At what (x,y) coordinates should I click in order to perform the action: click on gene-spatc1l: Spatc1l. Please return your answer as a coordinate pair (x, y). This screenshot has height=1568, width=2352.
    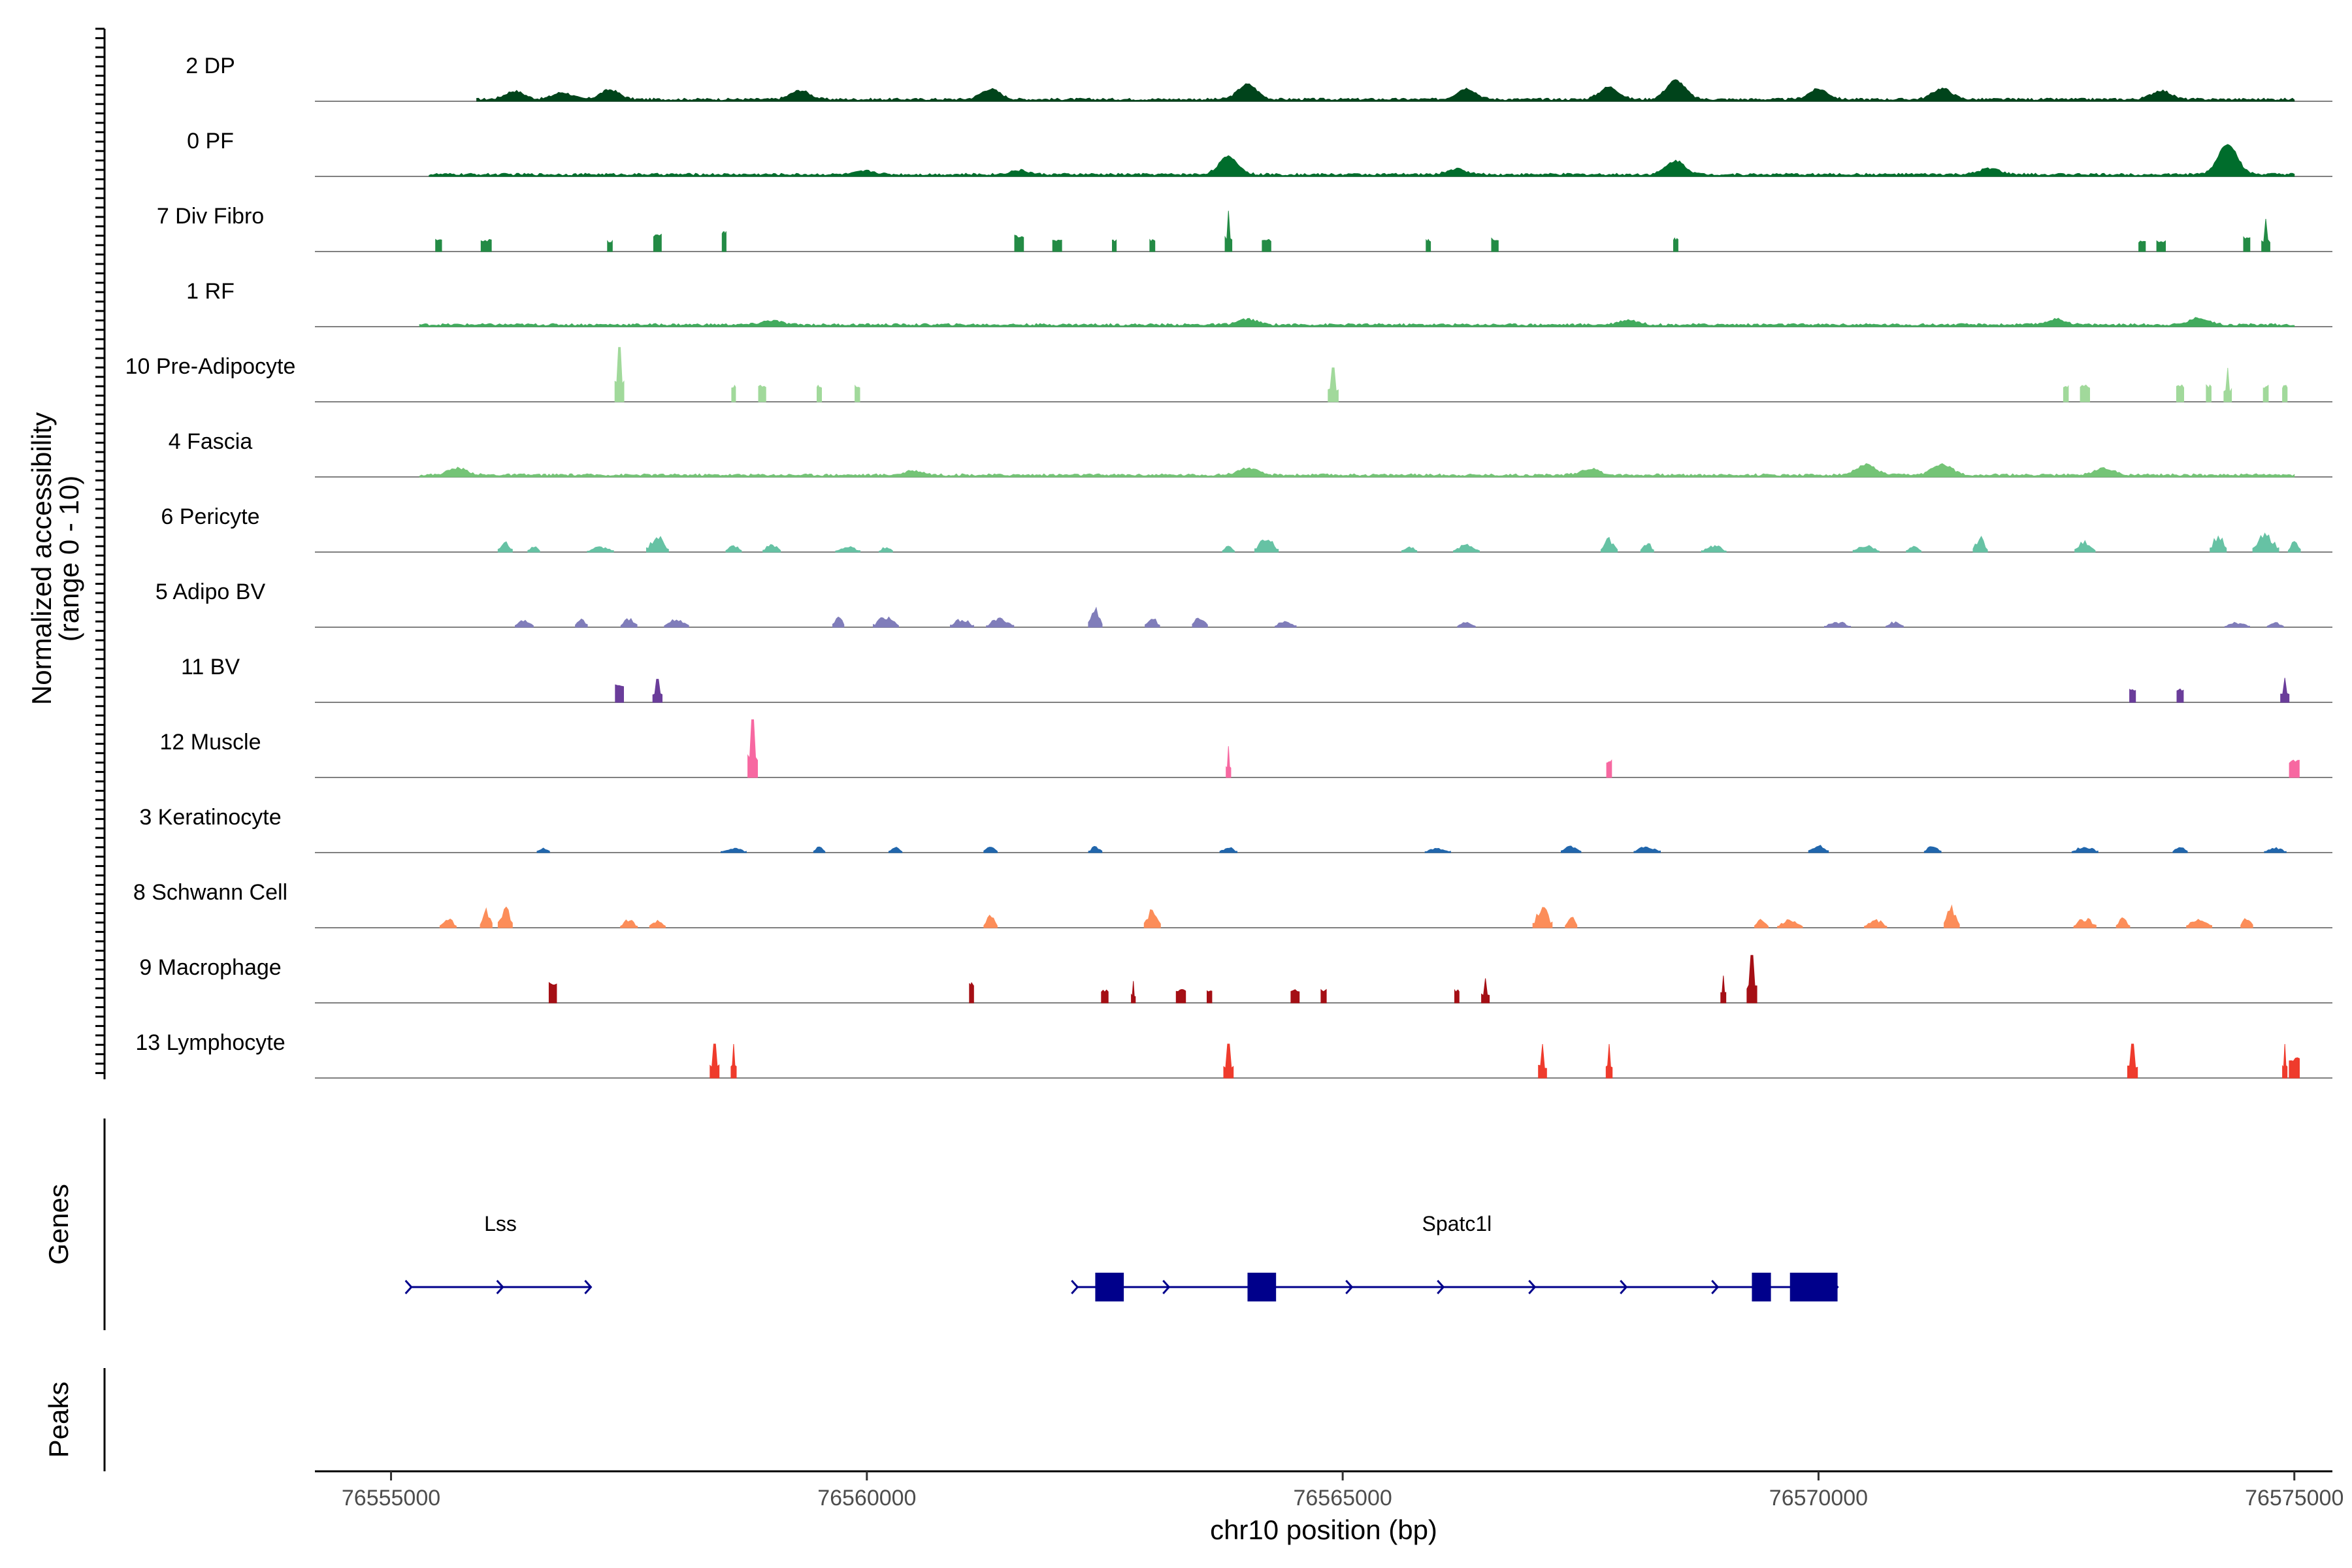
    Looking at the image, I should click on (1455, 1256).